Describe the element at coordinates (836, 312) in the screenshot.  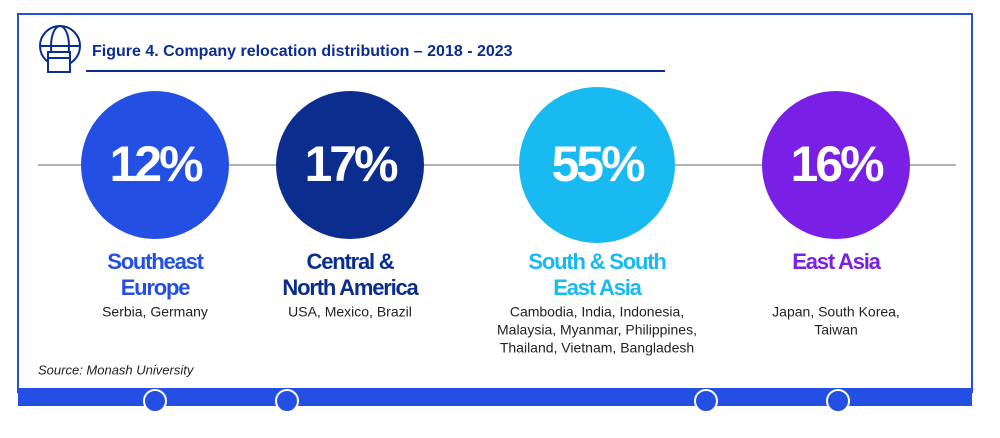
I see `countries: Japan, South Korea,` at that location.